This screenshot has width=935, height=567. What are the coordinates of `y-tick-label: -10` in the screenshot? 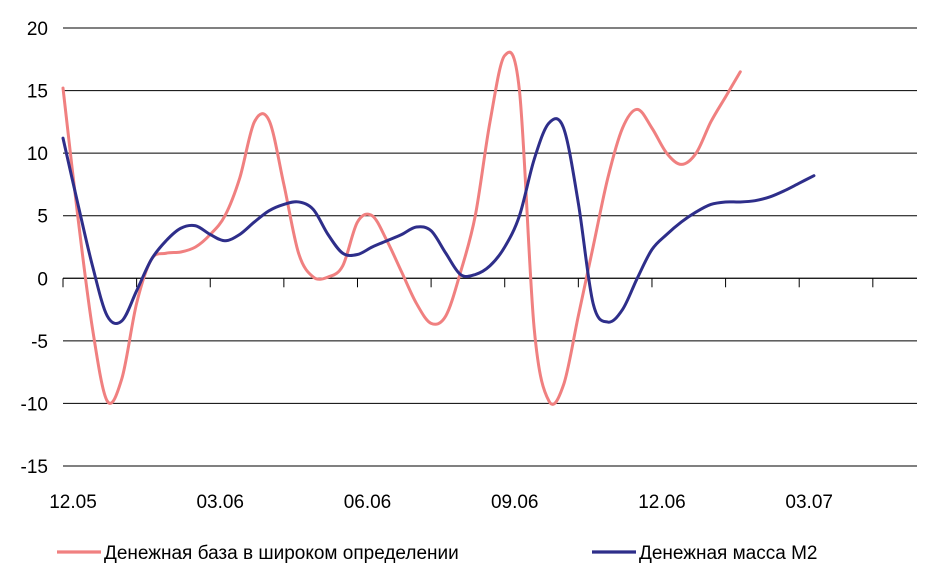 It's located at (34, 404).